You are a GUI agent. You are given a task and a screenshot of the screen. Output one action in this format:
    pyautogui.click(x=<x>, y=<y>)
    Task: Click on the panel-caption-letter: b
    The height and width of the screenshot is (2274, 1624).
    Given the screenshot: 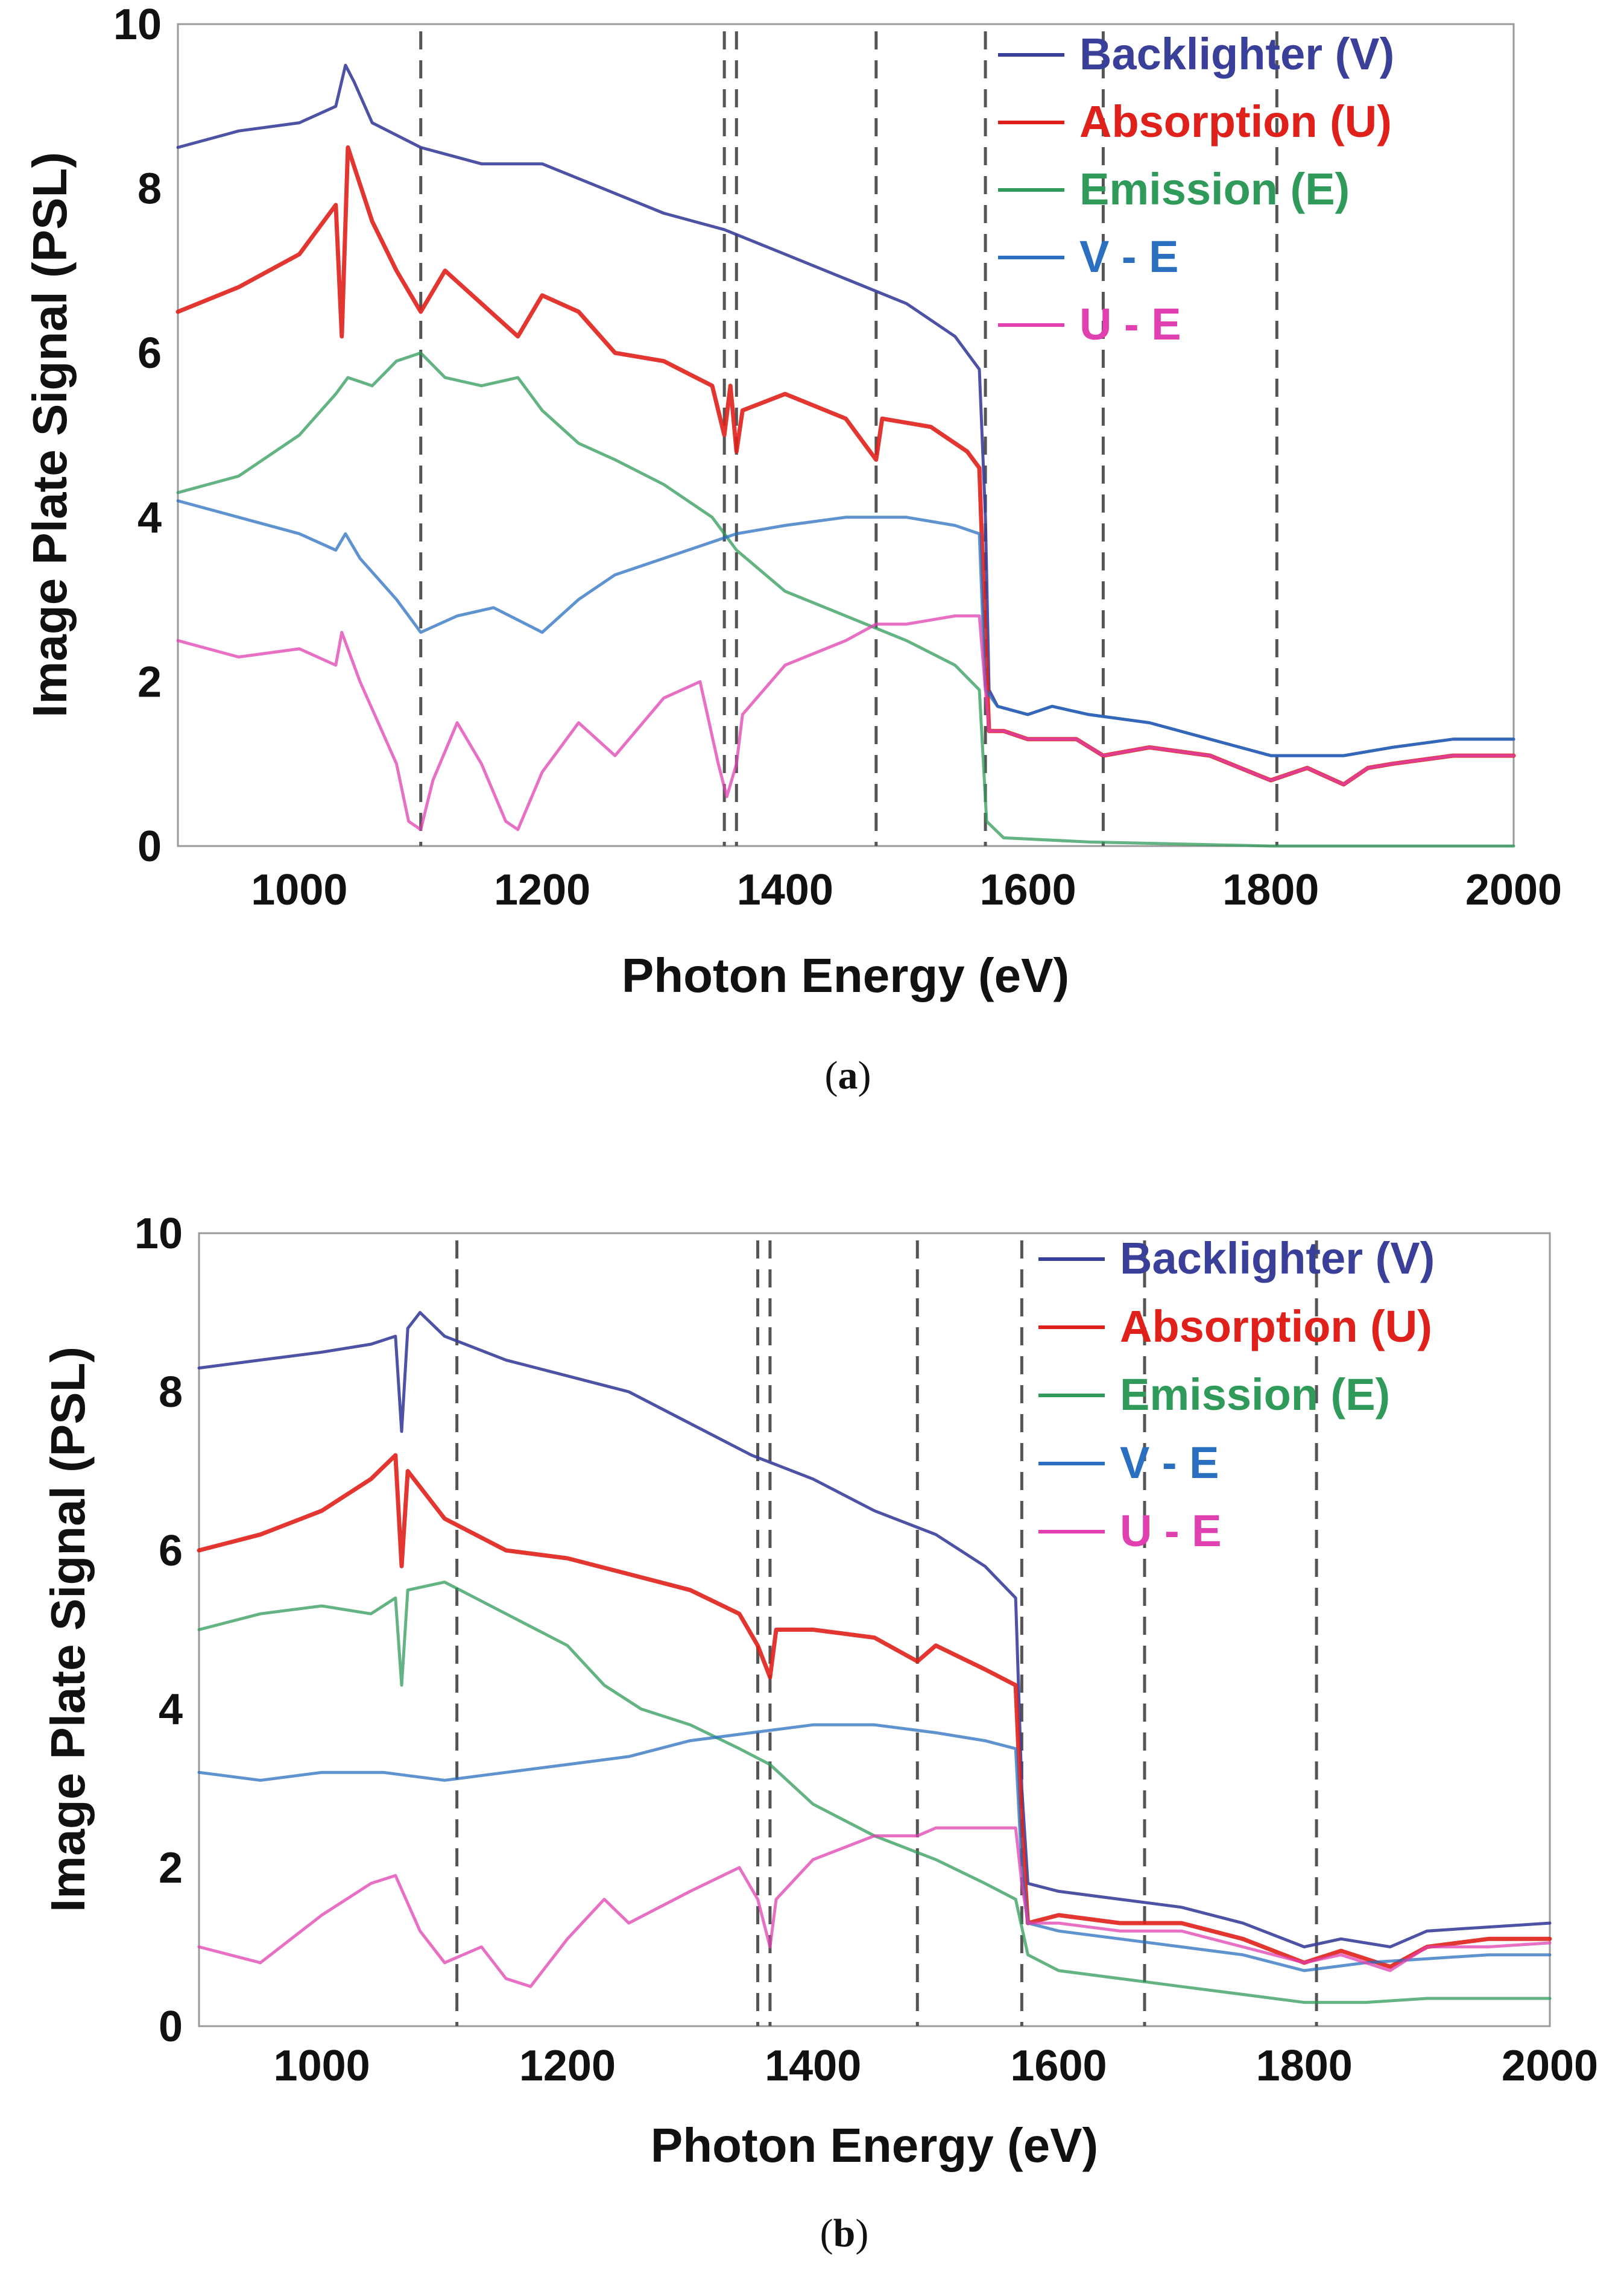 What is the action you would take?
    pyautogui.click(x=844, y=2233)
    